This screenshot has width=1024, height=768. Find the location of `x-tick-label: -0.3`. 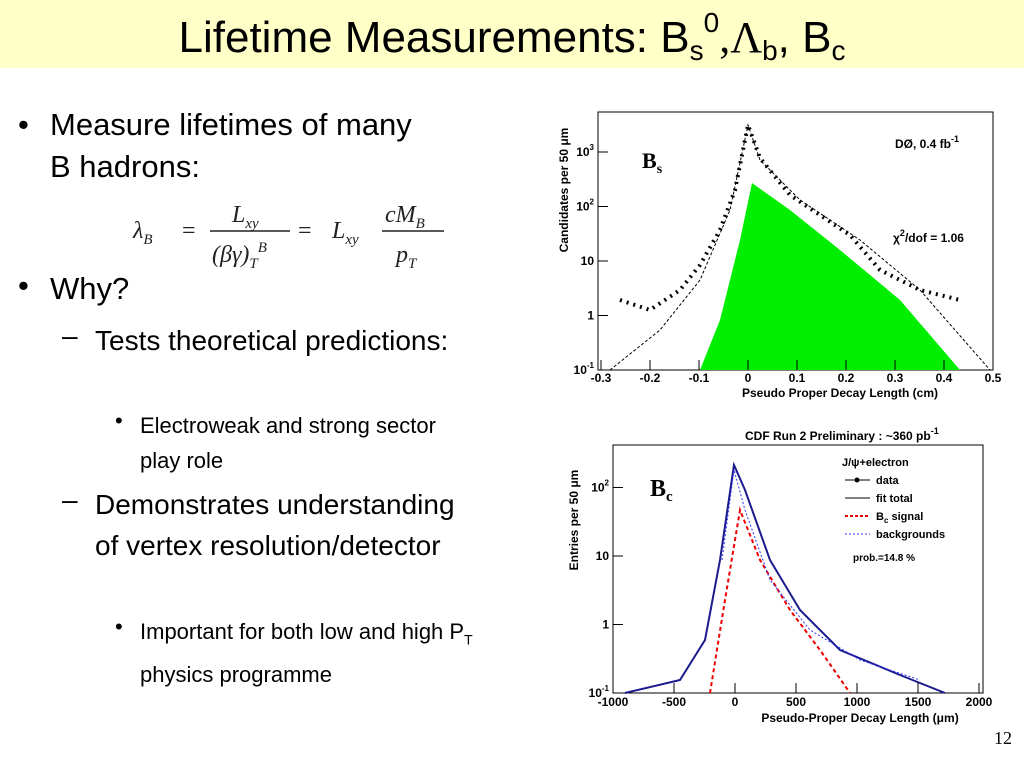

x-tick-label: -0.3 is located at coordinates (601, 378).